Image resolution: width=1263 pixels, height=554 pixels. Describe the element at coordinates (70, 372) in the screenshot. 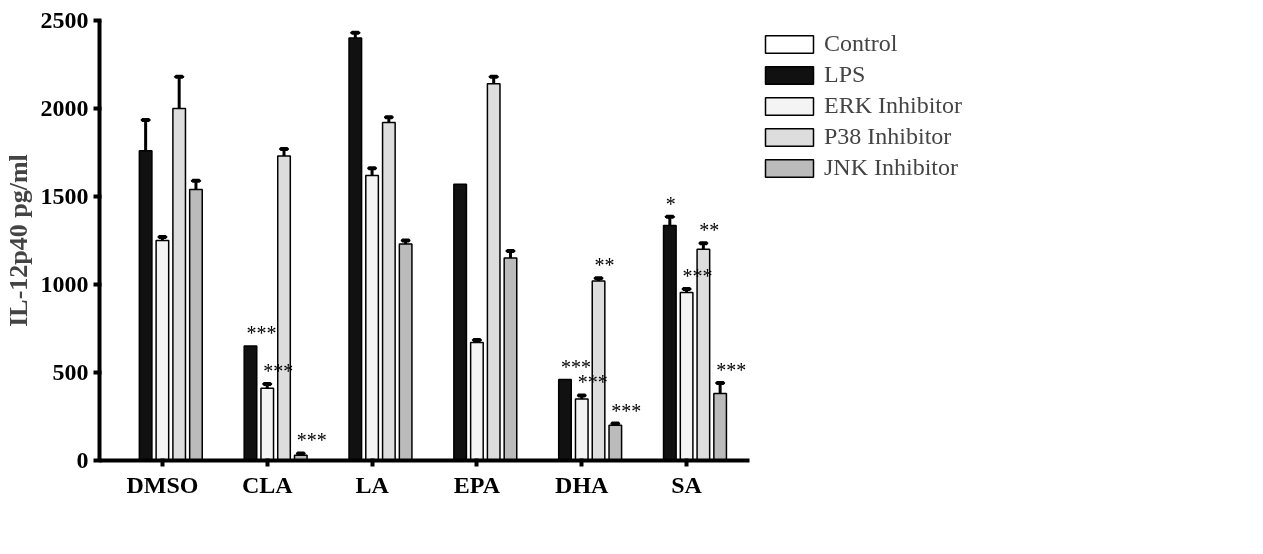

I see `y-tick-label: 500` at that location.